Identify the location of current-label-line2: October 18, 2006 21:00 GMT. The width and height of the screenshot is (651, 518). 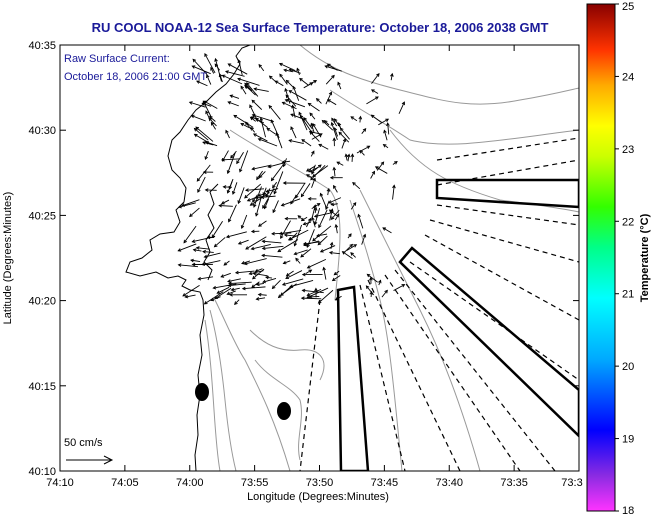
(135, 77).